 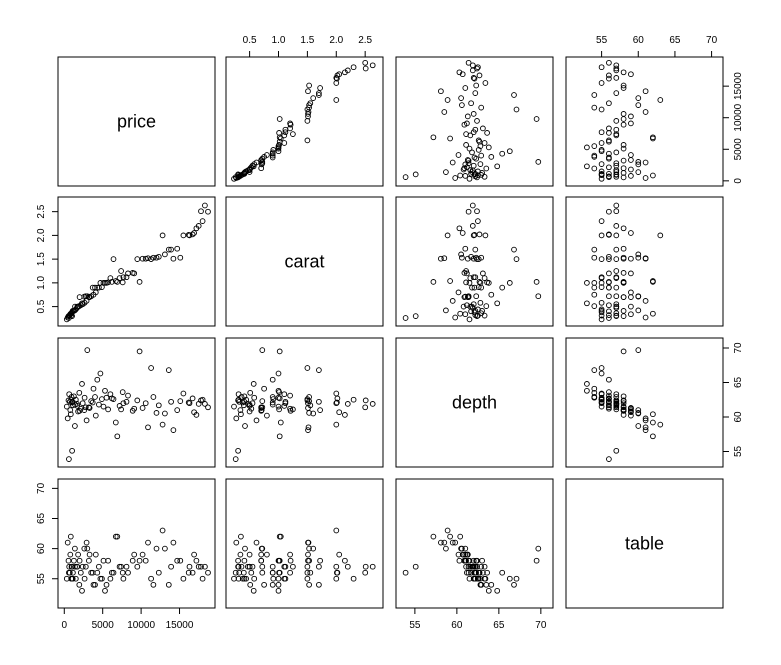 I want to click on tick-label-right-depth: 65, so click(x=738, y=382).